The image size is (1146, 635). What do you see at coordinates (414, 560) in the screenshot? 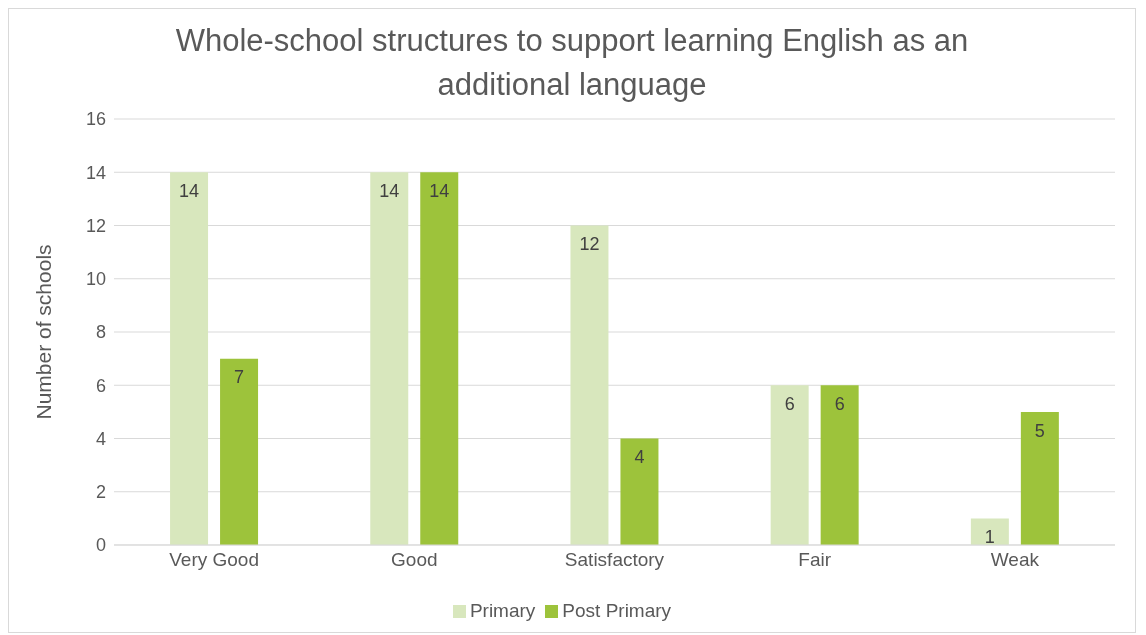
I see `x-tick-label: Good` at bounding box center [414, 560].